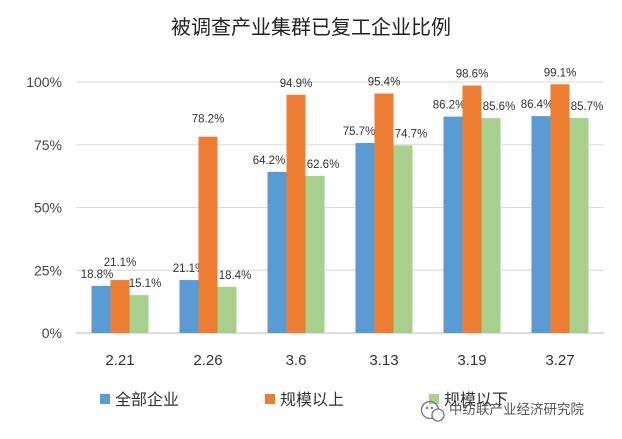  What do you see at coordinates (208, 120) in the screenshot?
I see `data-label: 78.2%` at bounding box center [208, 120].